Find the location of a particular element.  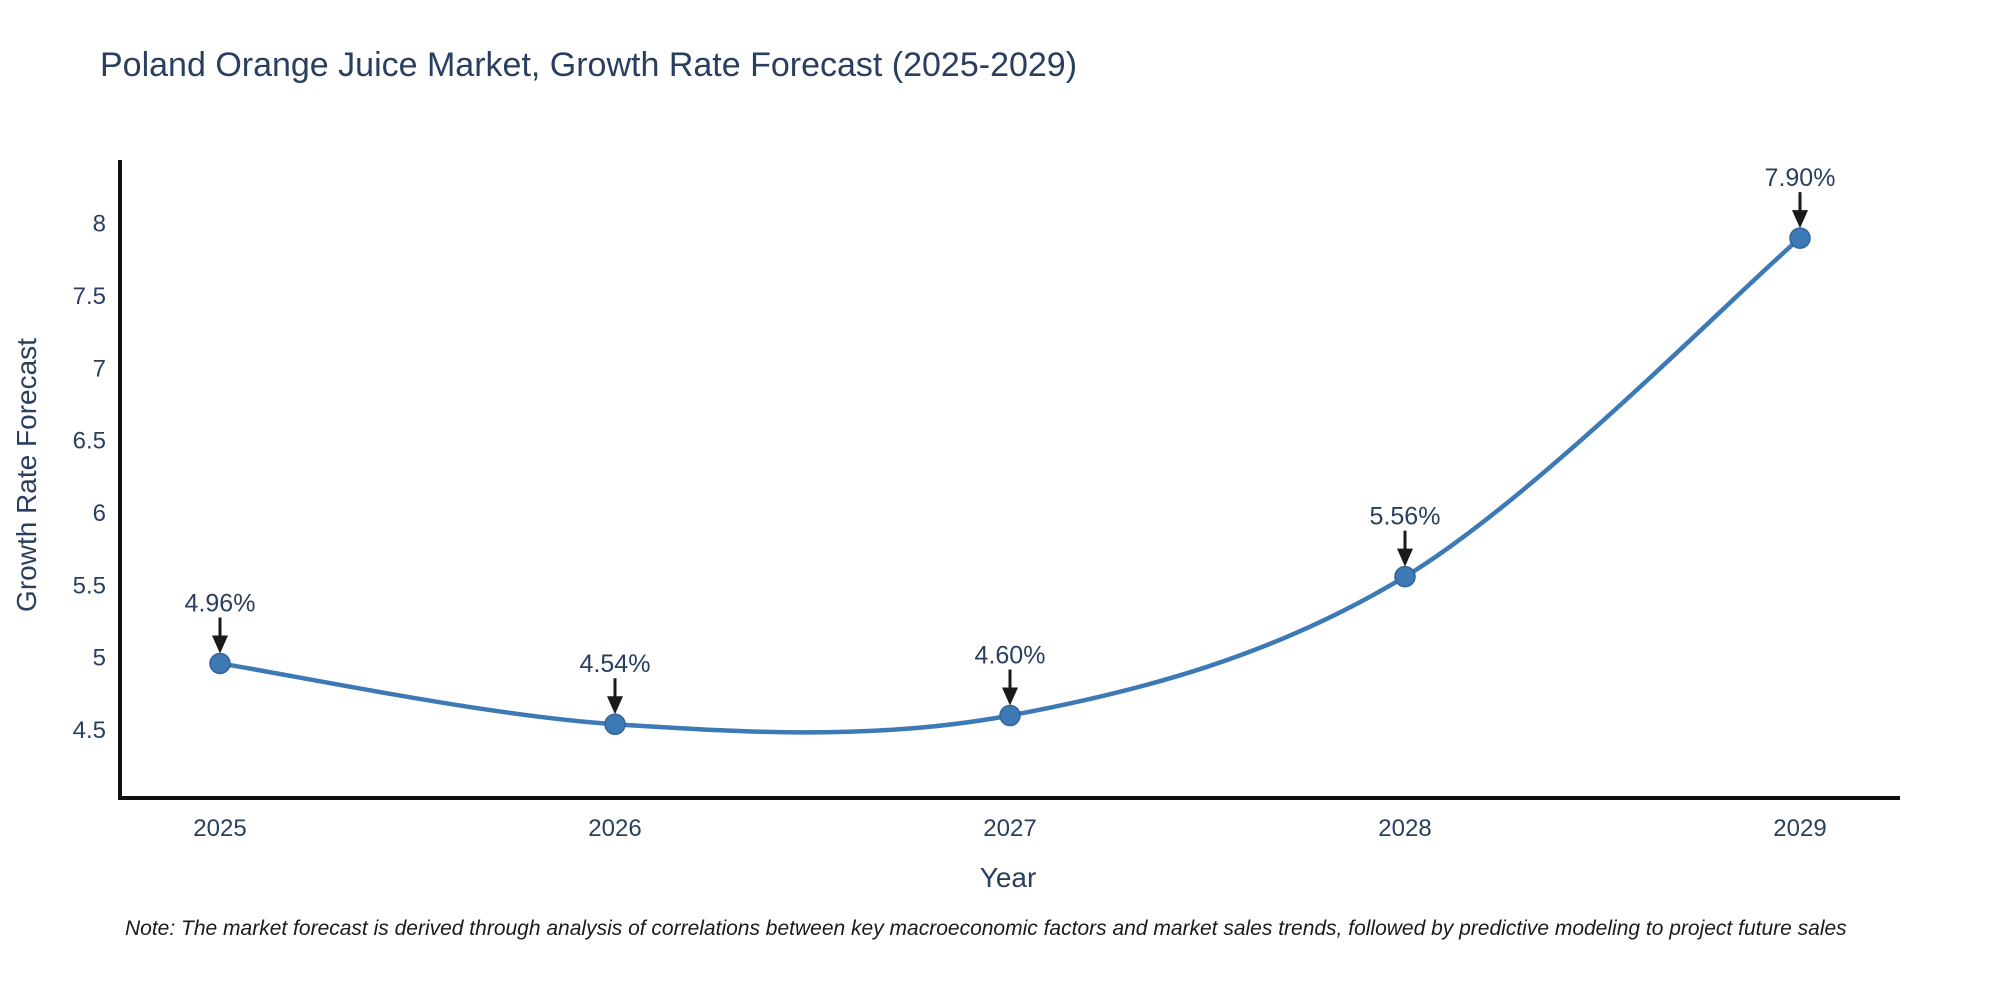

x-tick-label-2027: 2027 is located at coordinates (1009, 828).